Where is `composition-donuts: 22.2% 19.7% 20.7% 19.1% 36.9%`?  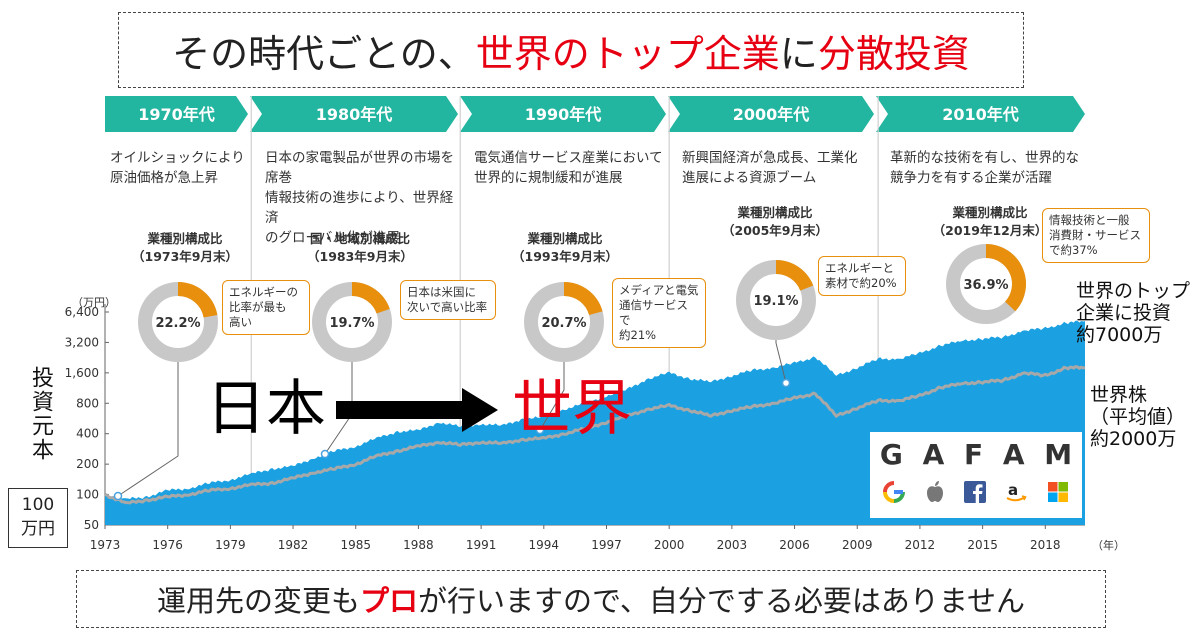
composition-donuts: 22.2% 19.7% 20.7% 19.1% 36.9% is located at coordinates (582, 303).